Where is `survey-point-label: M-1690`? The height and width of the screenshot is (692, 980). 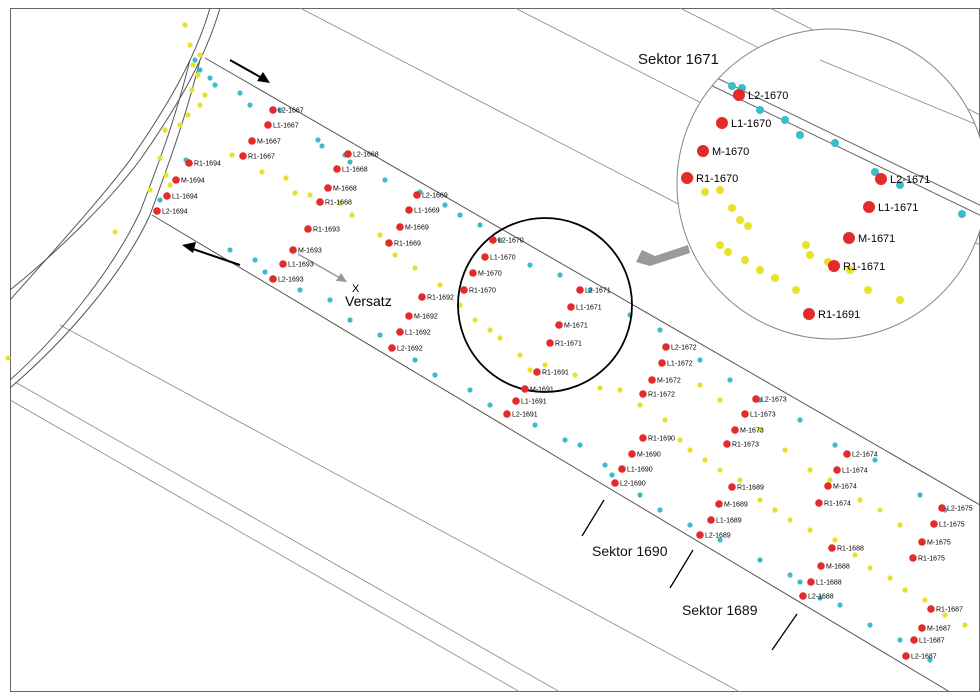
survey-point-label: M-1690 is located at coordinates (649, 455).